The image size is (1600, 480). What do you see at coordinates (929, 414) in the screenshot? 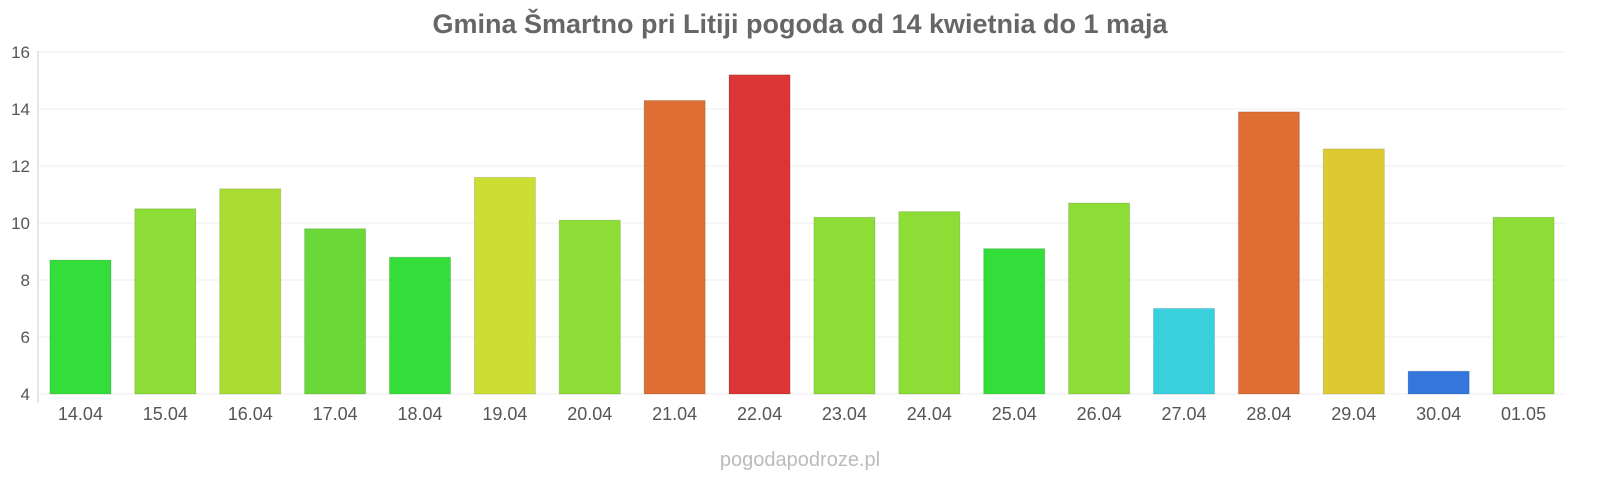
I see `x-tick-label: 24.04` at bounding box center [929, 414].